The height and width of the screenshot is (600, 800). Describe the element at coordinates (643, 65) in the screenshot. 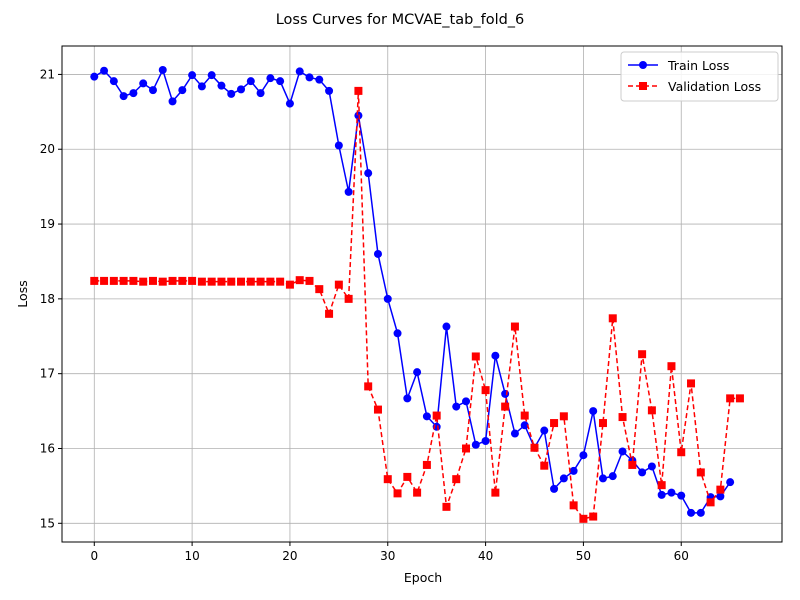

I see `legend-train-marker` at that location.